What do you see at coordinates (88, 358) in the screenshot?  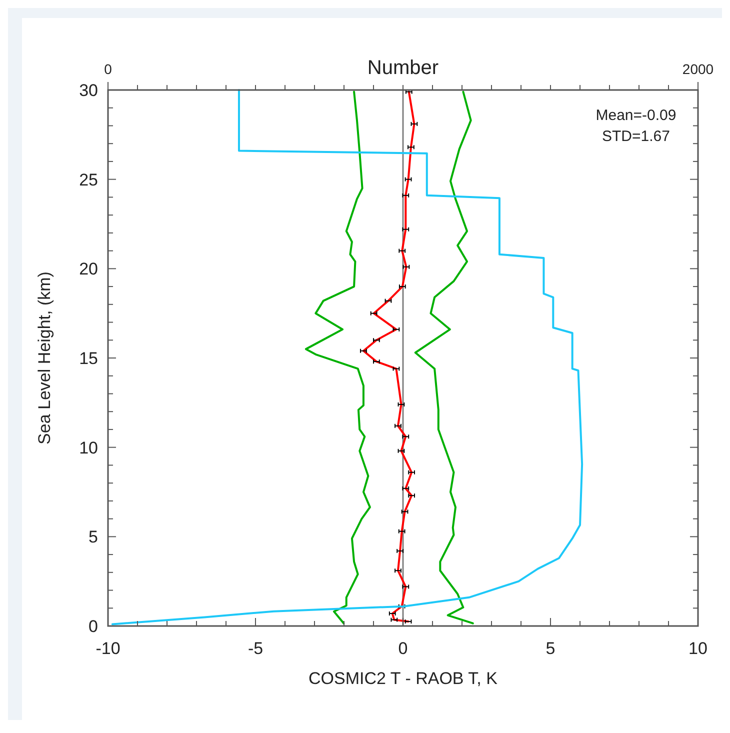 I see `y-tick-label: 15` at bounding box center [88, 358].